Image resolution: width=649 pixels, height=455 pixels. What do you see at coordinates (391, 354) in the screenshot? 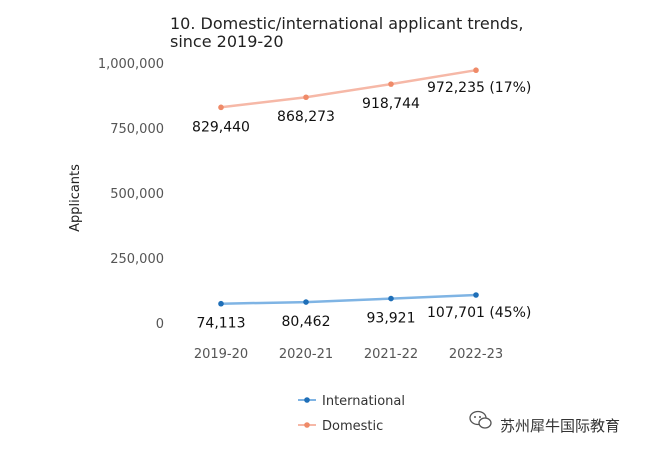
I see `x-tick-label: 2021-22` at bounding box center [391, 354].